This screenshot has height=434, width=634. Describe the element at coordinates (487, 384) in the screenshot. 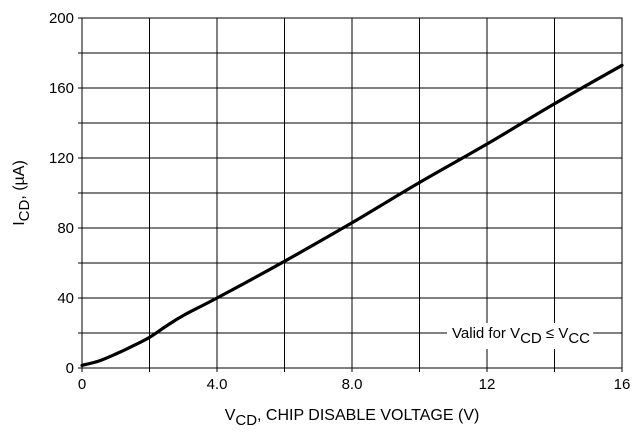

I see `x-tick-label: 12` at that location.